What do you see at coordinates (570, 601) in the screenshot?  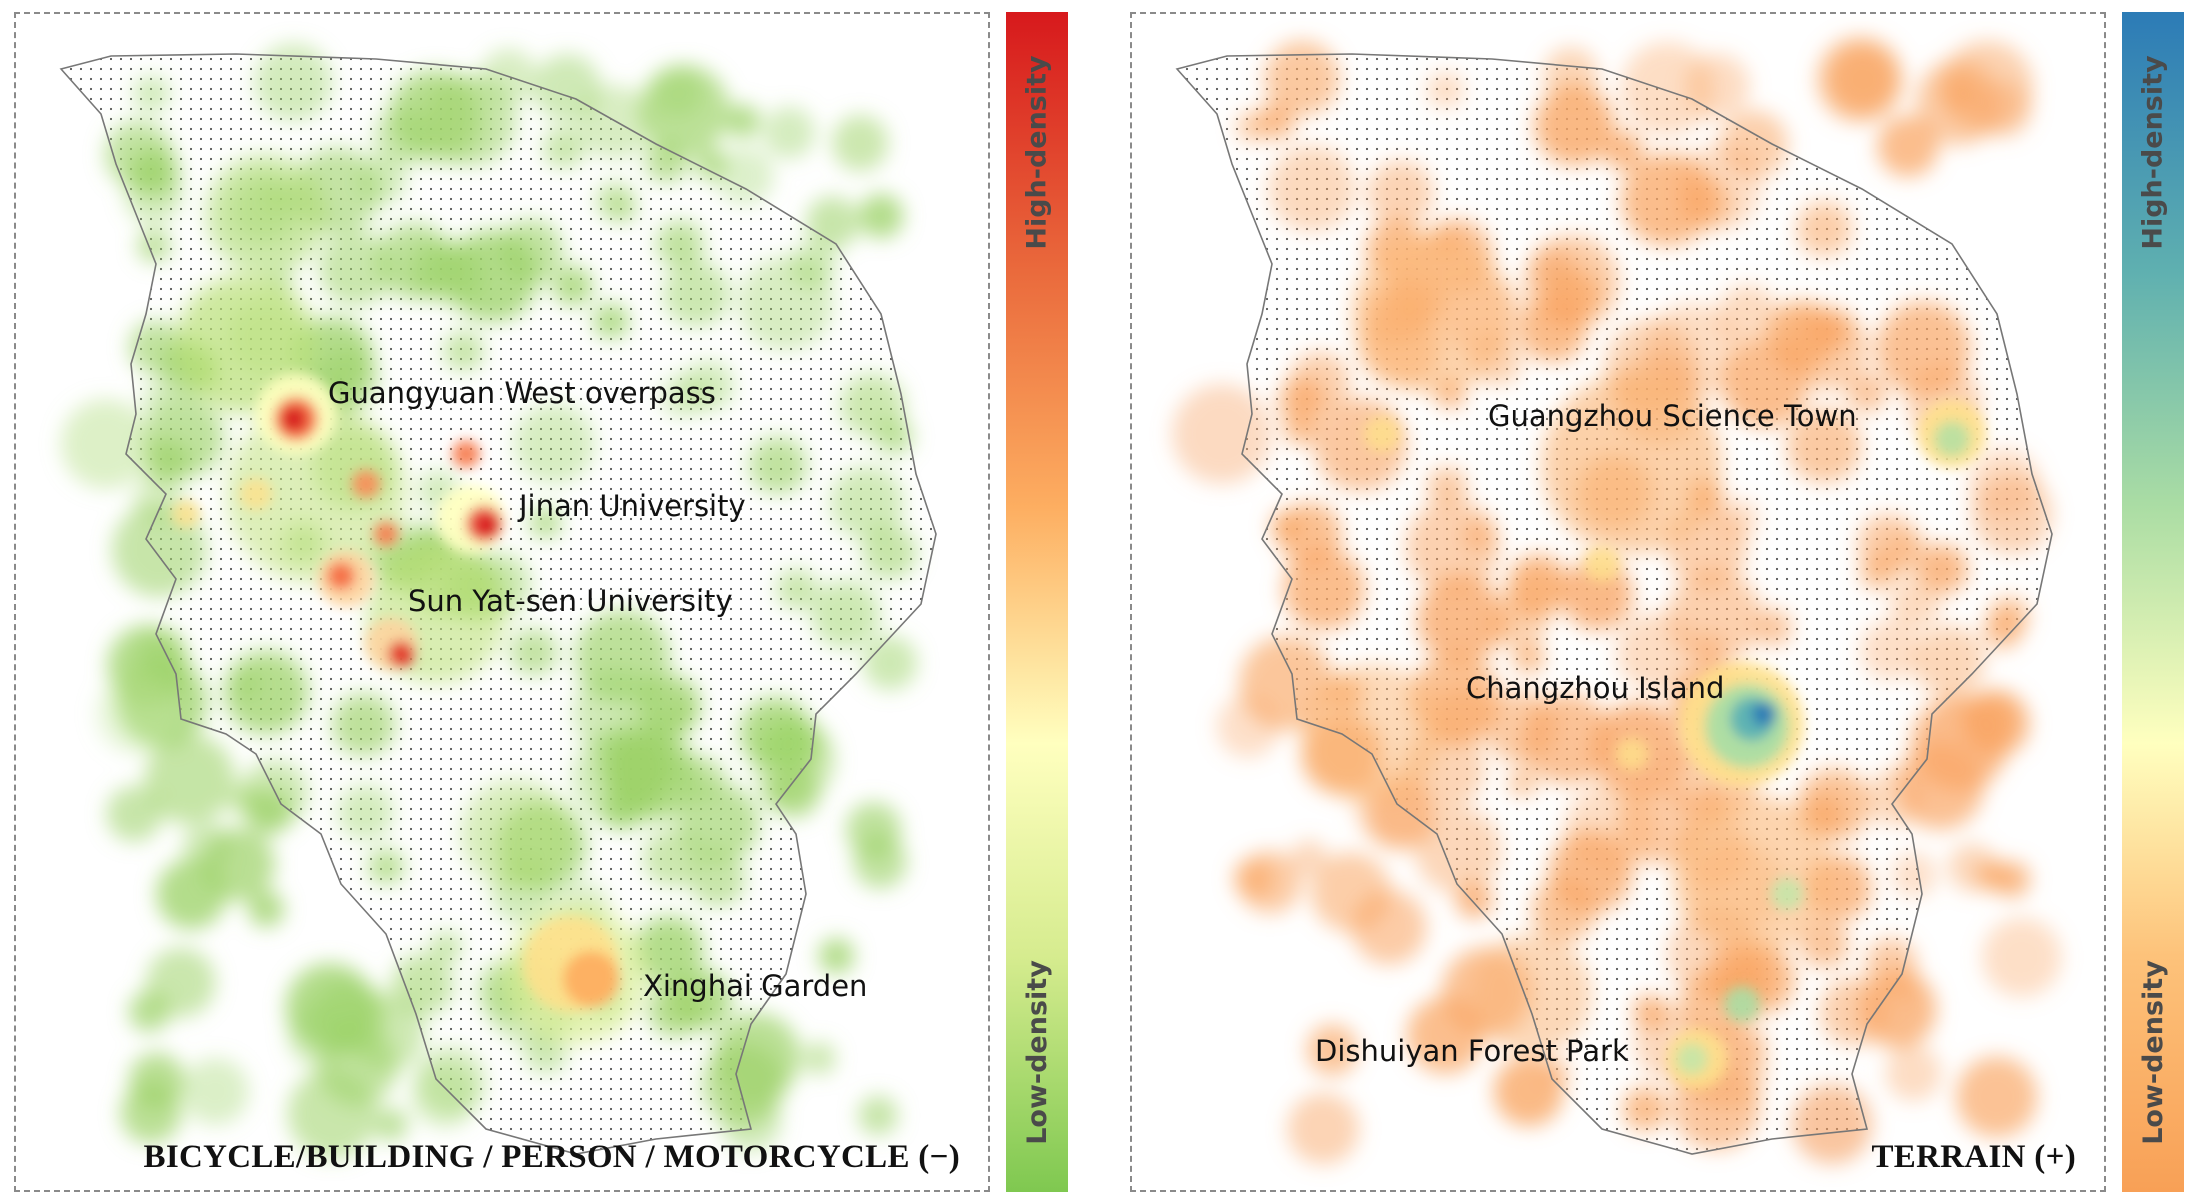 I see `place-label-sun-yat-sen-university: Sun Yat-sen University` at bounding box center [570, 601].